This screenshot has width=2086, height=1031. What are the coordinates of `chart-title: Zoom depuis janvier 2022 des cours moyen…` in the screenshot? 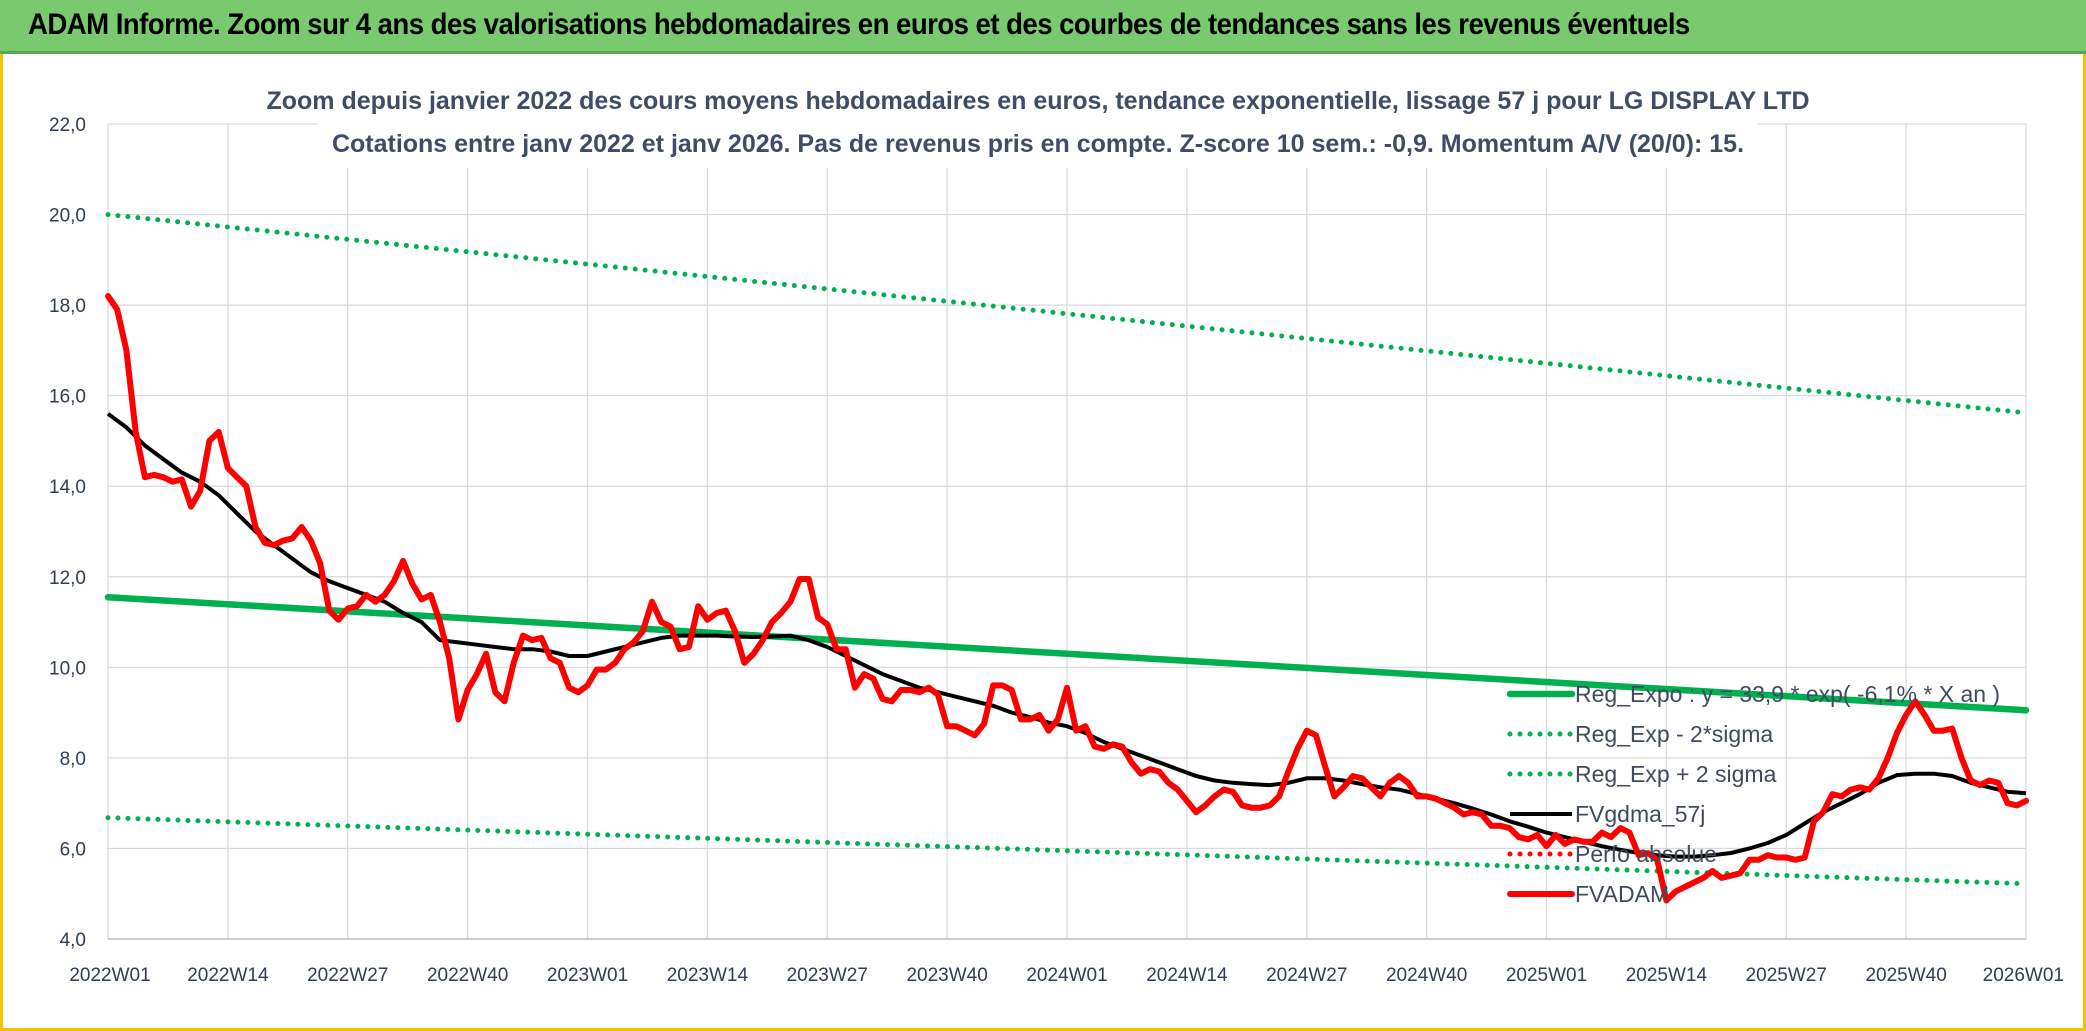 It's located at (1038, 123).